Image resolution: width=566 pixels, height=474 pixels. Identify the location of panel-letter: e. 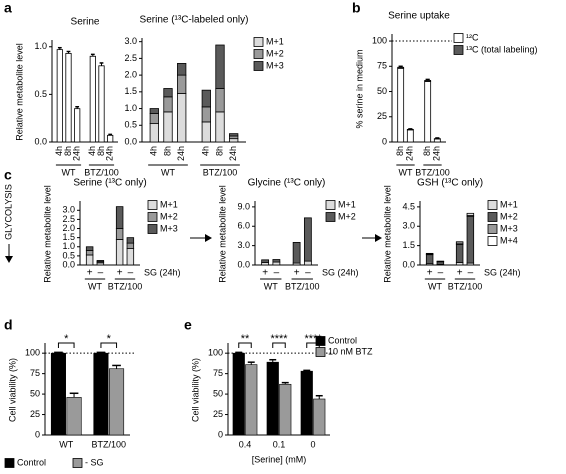
(188, 325).